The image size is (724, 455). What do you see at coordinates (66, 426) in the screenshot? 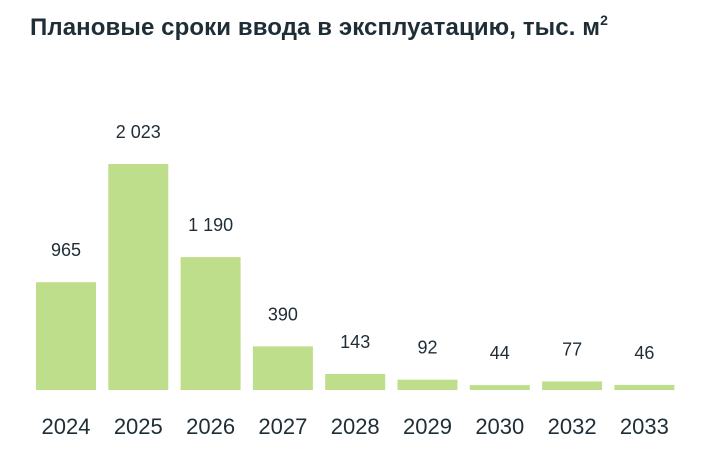
I see `x-tick-label-2024: 2024` at bounding box center [66, 426].